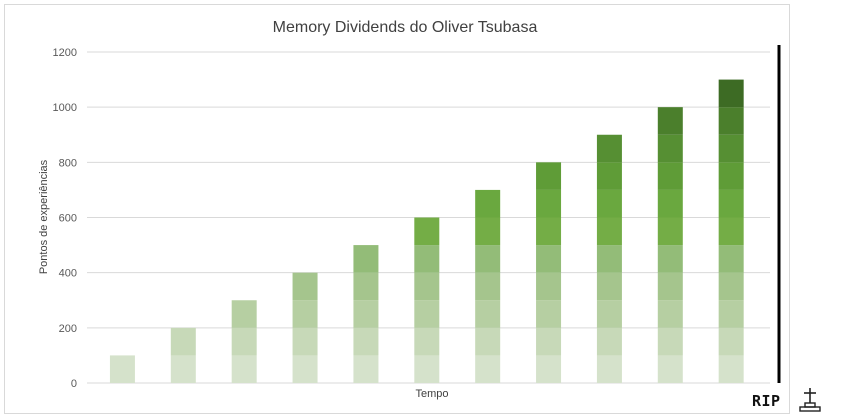 The height and width of the screenshot is (420, 845). What do you see at coordinates (766, 401) in the screenshot?
I see `rip-label: RIP` at bounding box center [766, 401].